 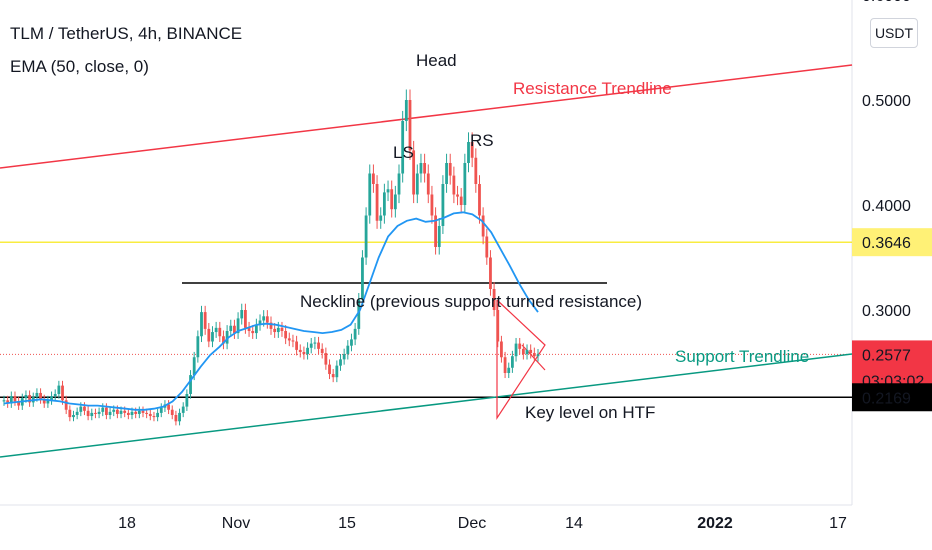 I want to click on y-tick-label: 0.5000, so click(x=886, y=101).